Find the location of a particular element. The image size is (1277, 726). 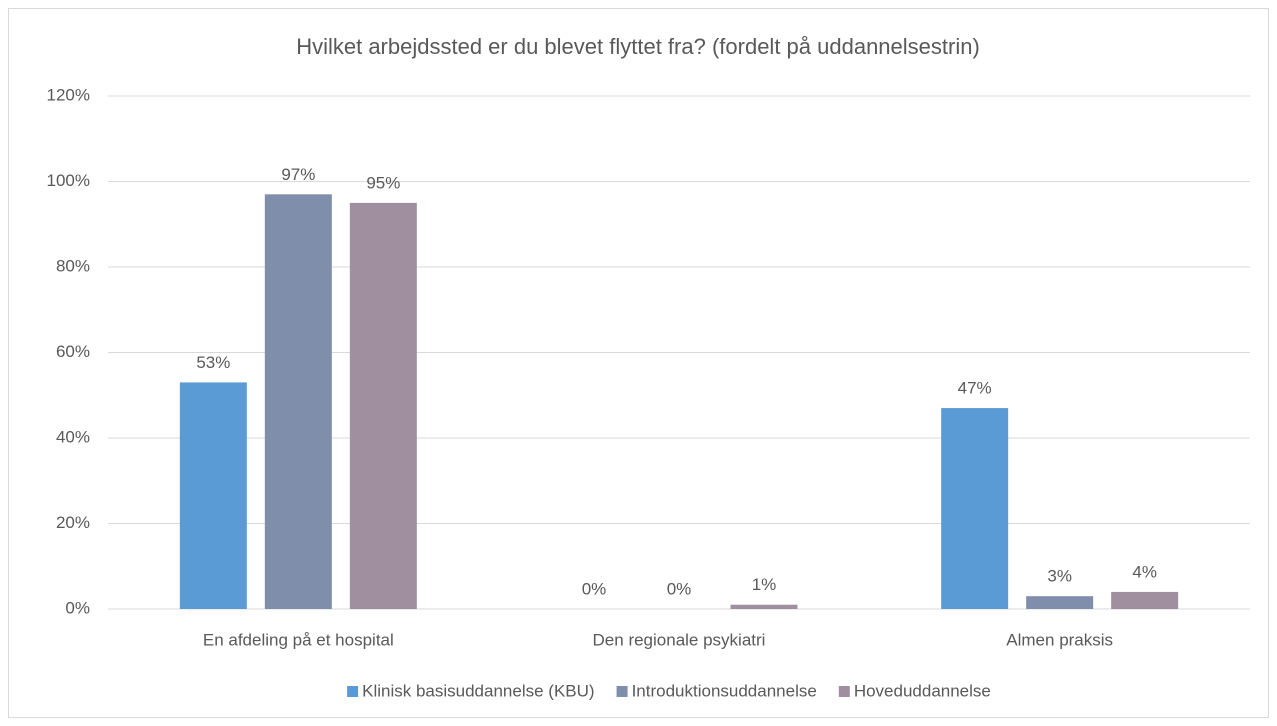

value-label: 97% is located at coordinates (298, 174).